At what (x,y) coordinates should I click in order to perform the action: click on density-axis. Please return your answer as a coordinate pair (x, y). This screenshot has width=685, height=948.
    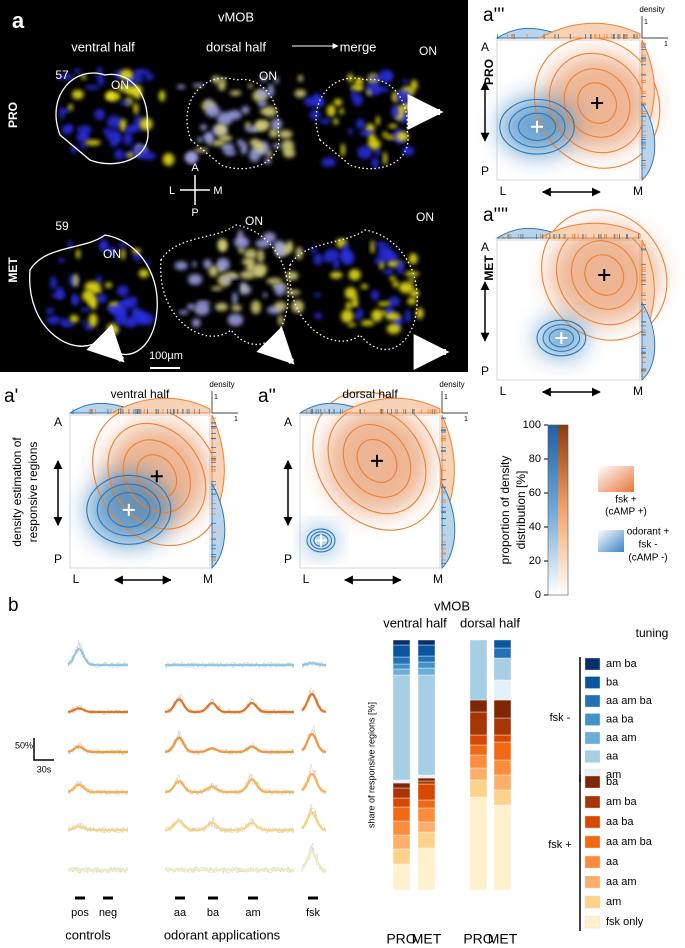
    Looking at the image, I should click on (654, 27).